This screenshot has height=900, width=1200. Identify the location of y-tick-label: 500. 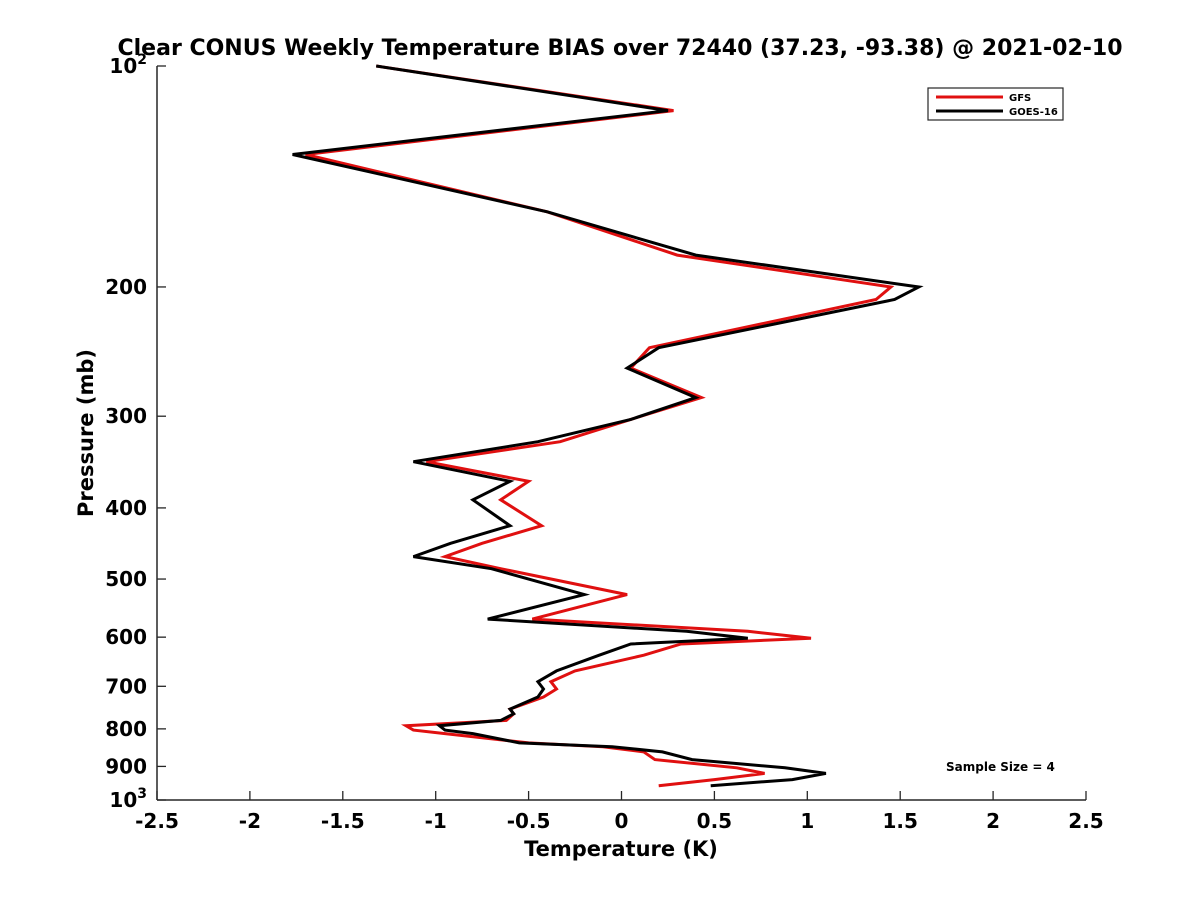
(126, 579).